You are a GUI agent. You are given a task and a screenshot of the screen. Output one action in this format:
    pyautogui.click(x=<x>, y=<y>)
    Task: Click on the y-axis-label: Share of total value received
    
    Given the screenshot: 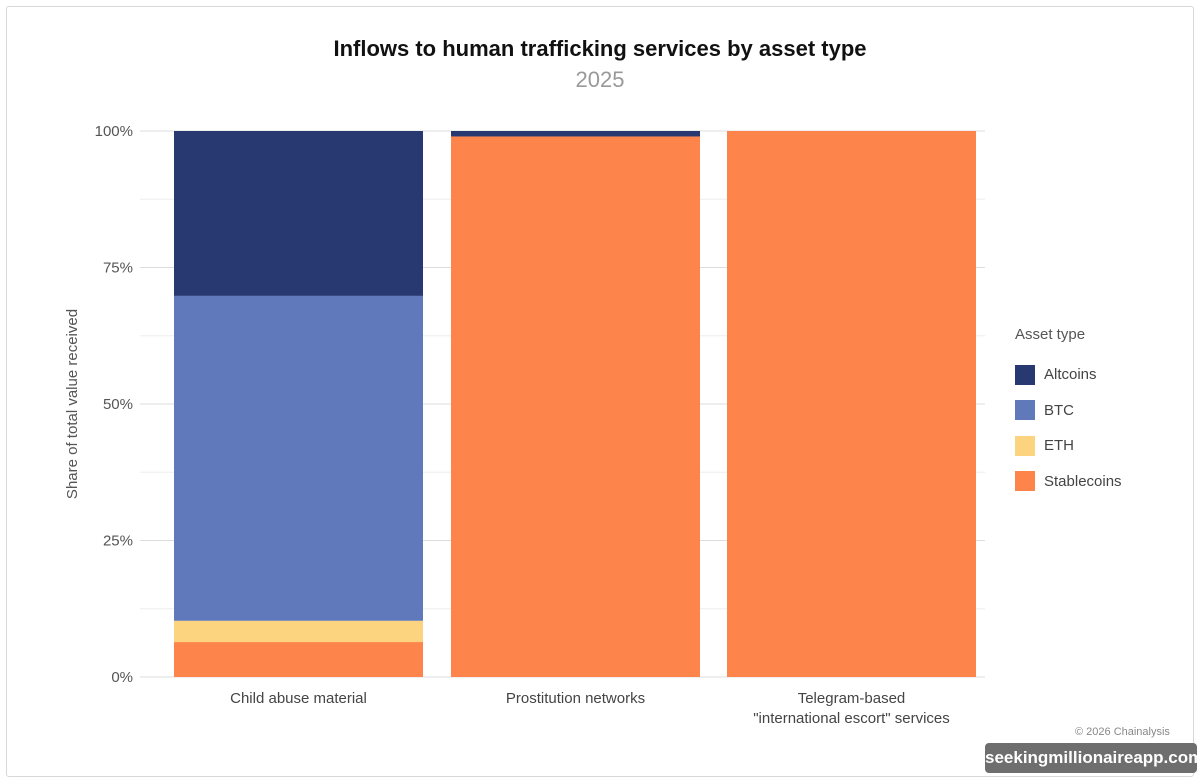 What is the action you would take?
    pyautogui.click(x=72, y=404)
    